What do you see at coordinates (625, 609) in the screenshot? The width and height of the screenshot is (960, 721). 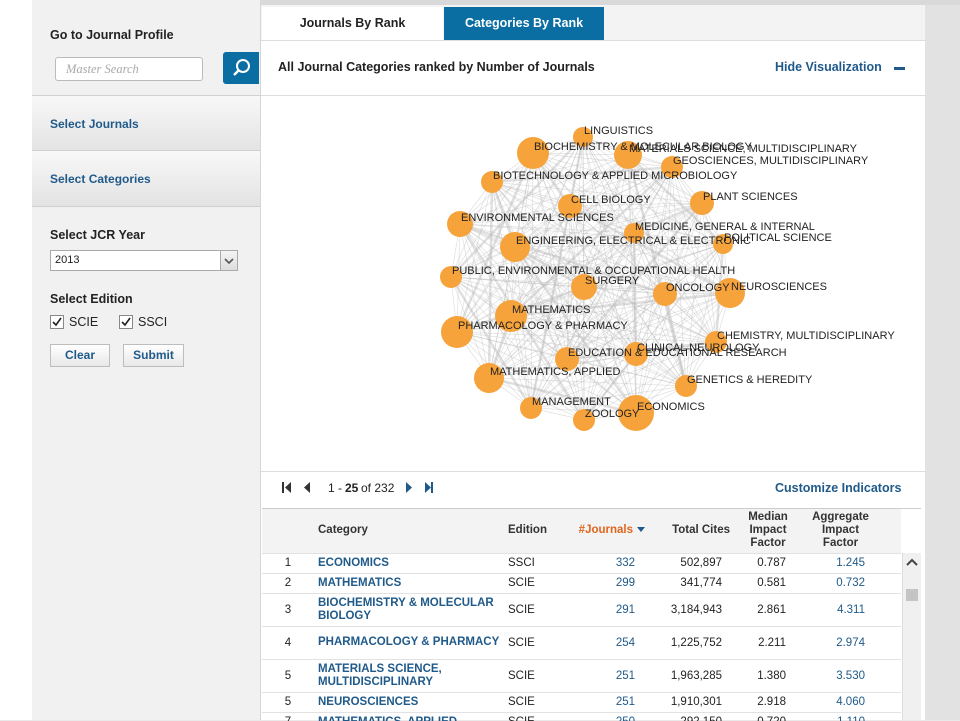 I see `journals: 291` at bounding box center [625, 609].